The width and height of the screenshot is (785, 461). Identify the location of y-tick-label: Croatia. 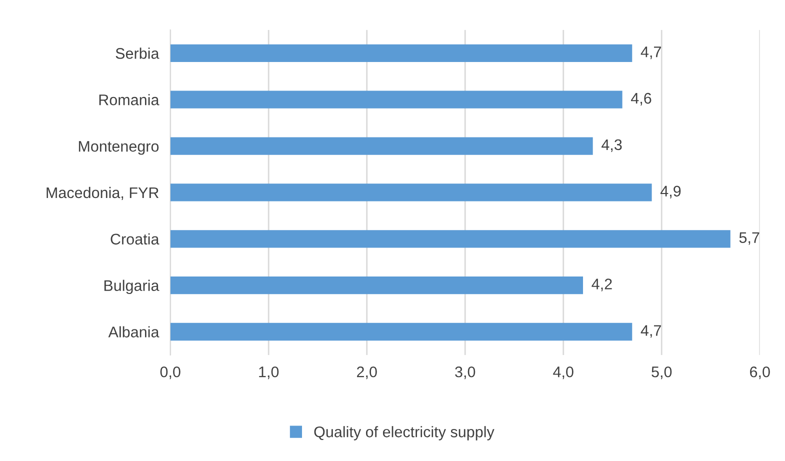
(135, 239).